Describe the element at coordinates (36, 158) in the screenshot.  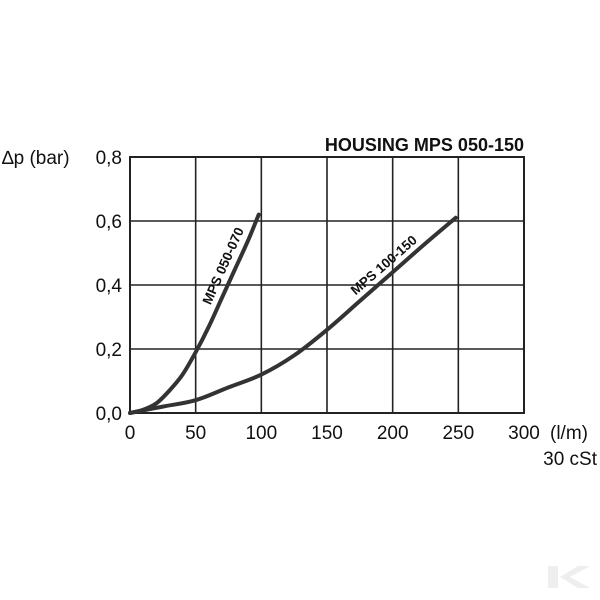
I see `y-axis-label: ∆p (bar)` at that location.